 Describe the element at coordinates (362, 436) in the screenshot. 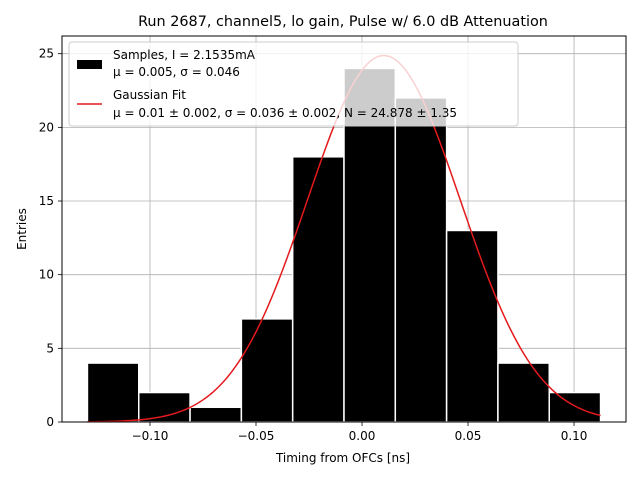

I see `x-tick-label-2: 0.00` at that location.